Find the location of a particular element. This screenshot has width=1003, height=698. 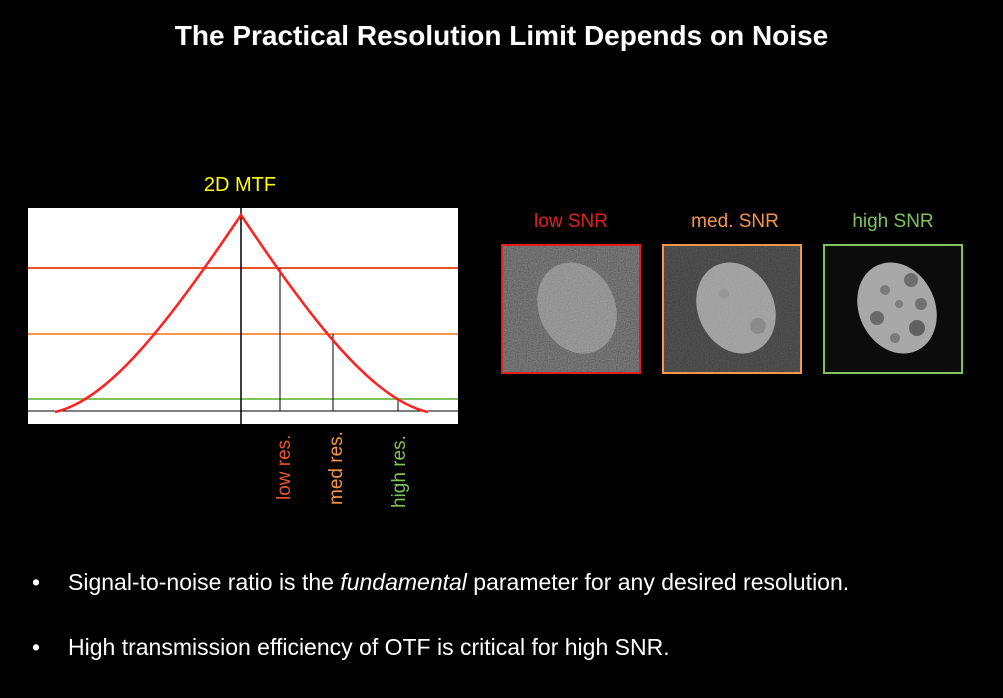

snr-label-med: med. SNR is located at coordinates (735, 221).